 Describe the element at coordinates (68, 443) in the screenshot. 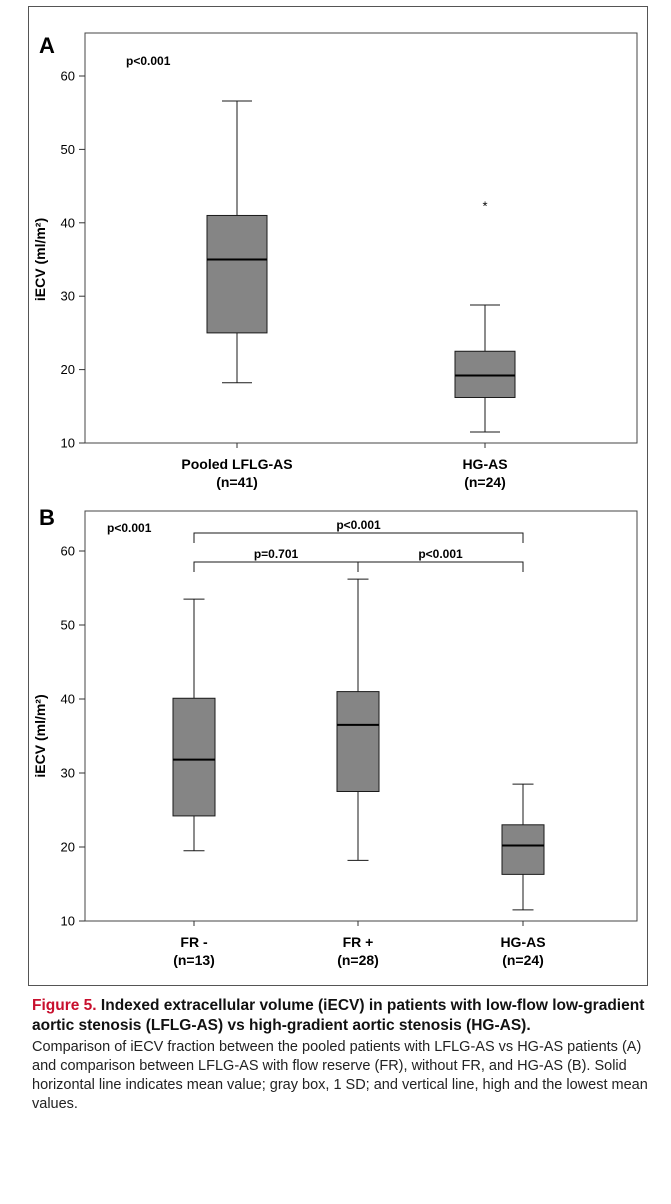

I see `panel-a-ytick-label-10: 10` at that location.